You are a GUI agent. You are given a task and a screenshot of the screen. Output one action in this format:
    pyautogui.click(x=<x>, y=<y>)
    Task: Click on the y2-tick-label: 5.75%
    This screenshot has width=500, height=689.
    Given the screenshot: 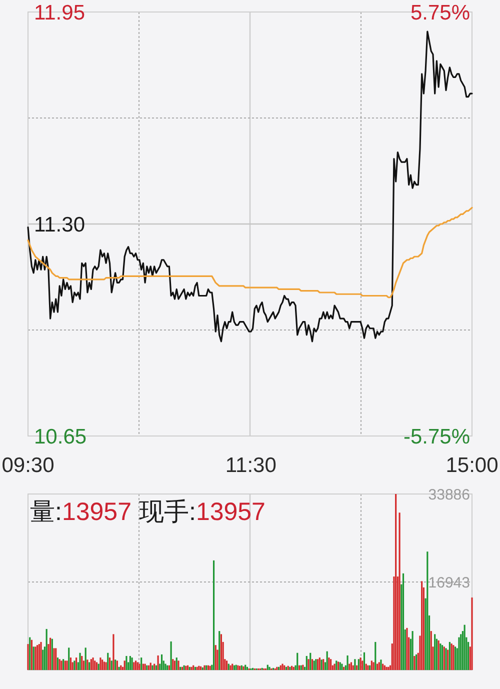 What is the action you would take?
    pyautogui.click(x=440, y=12)
    